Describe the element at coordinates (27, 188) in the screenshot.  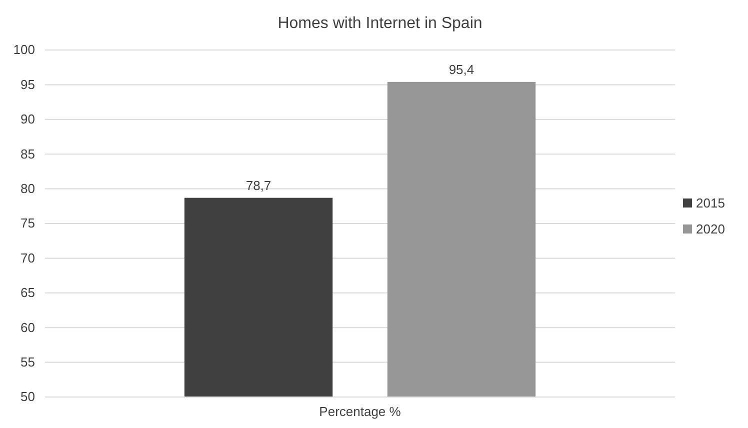
I see `y-tick-label: 80` at that location.